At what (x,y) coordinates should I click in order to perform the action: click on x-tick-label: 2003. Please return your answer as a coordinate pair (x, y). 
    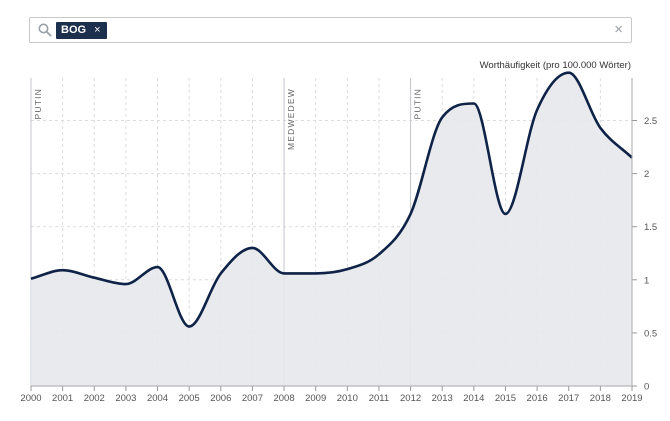
    Looking at the image, I should click on (125, 398).